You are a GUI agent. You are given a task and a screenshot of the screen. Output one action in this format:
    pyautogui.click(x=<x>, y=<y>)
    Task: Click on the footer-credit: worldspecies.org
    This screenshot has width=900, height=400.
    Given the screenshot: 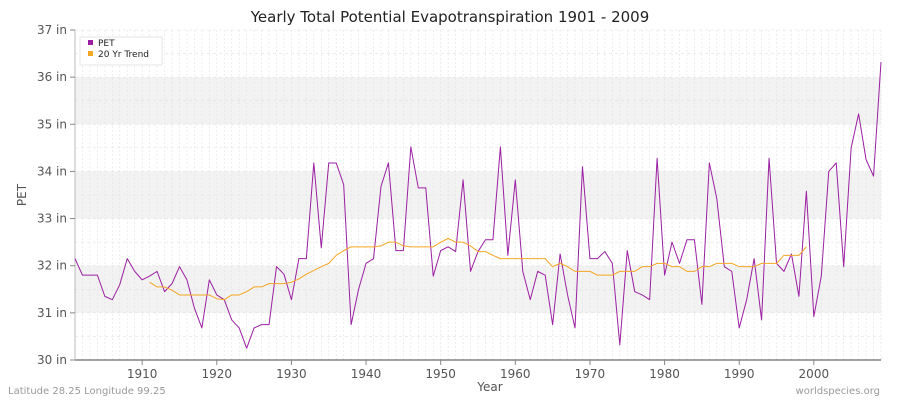 What is the action you would take?
    pyautogui.click(x=838, y=391)
    